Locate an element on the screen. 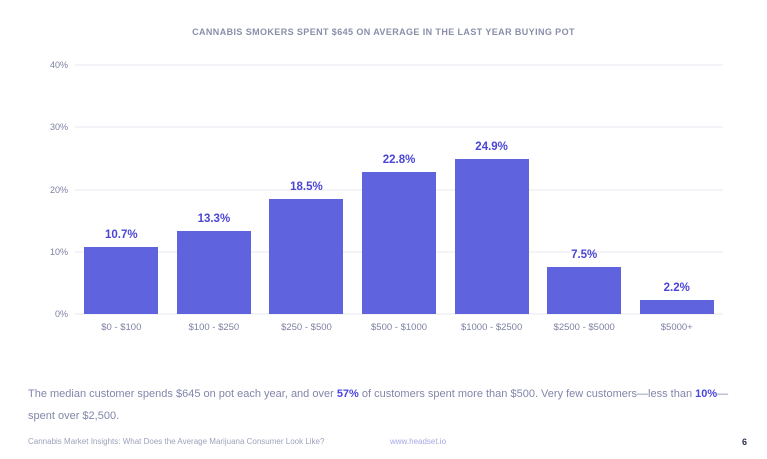 Image resolution: width=767 pixels, height=459 pixels. x-tick-label: $2500 - $5000 is located at coordinates (584, 327).